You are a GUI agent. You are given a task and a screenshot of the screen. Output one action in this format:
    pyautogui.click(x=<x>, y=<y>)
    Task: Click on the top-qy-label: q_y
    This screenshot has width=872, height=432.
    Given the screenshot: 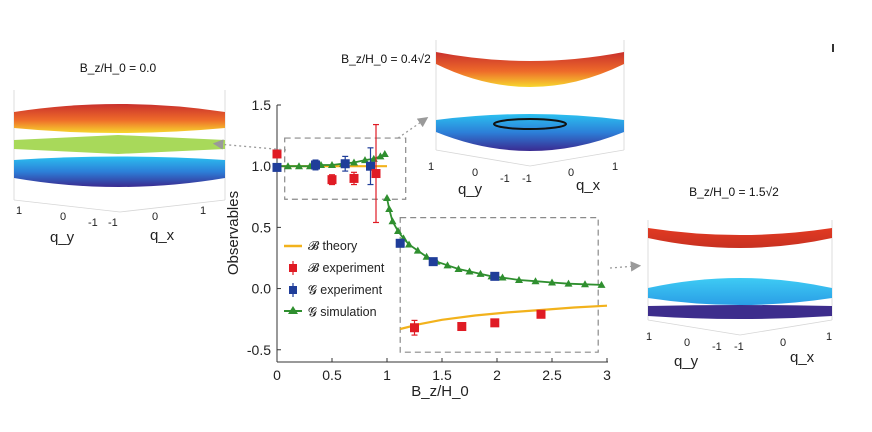 What is the action you would take?
    pyautogui.click(x=470, y=189)
    